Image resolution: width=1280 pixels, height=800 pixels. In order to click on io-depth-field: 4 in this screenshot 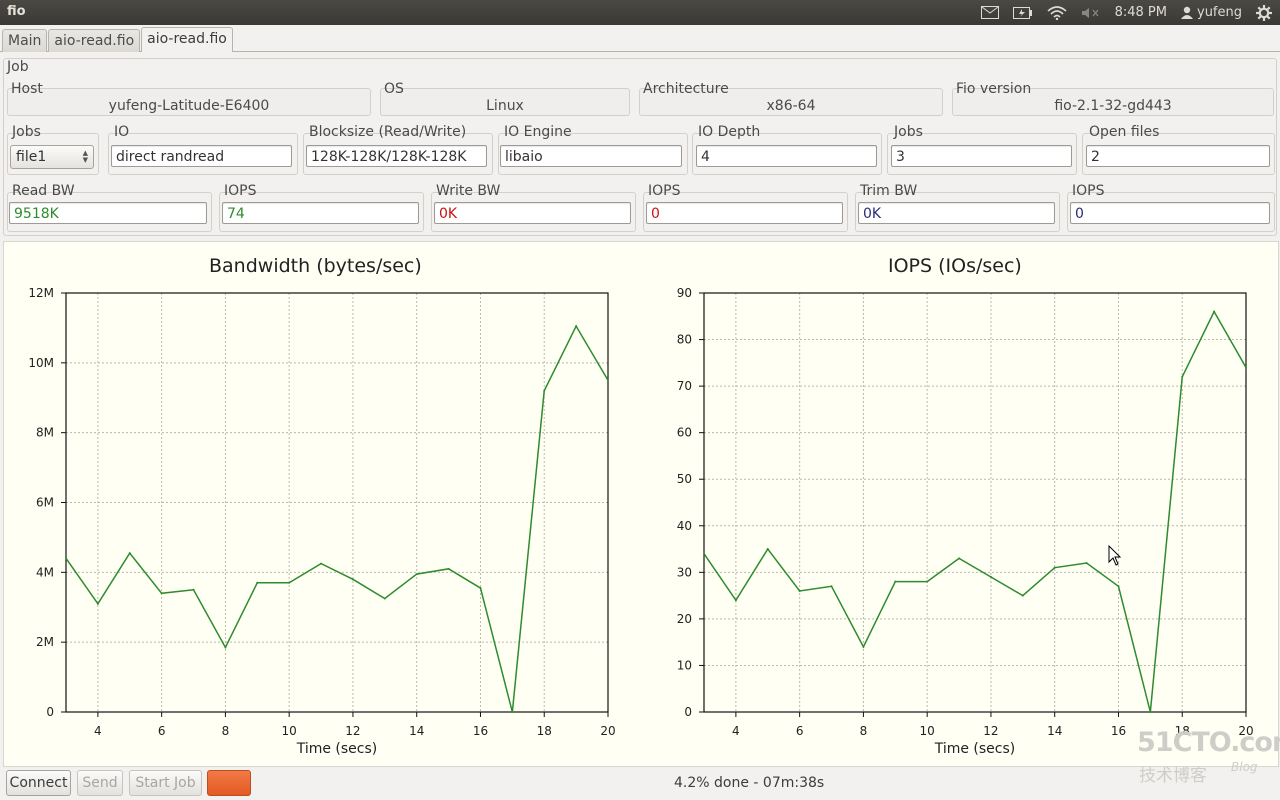, I will do `click(786, 156)`.